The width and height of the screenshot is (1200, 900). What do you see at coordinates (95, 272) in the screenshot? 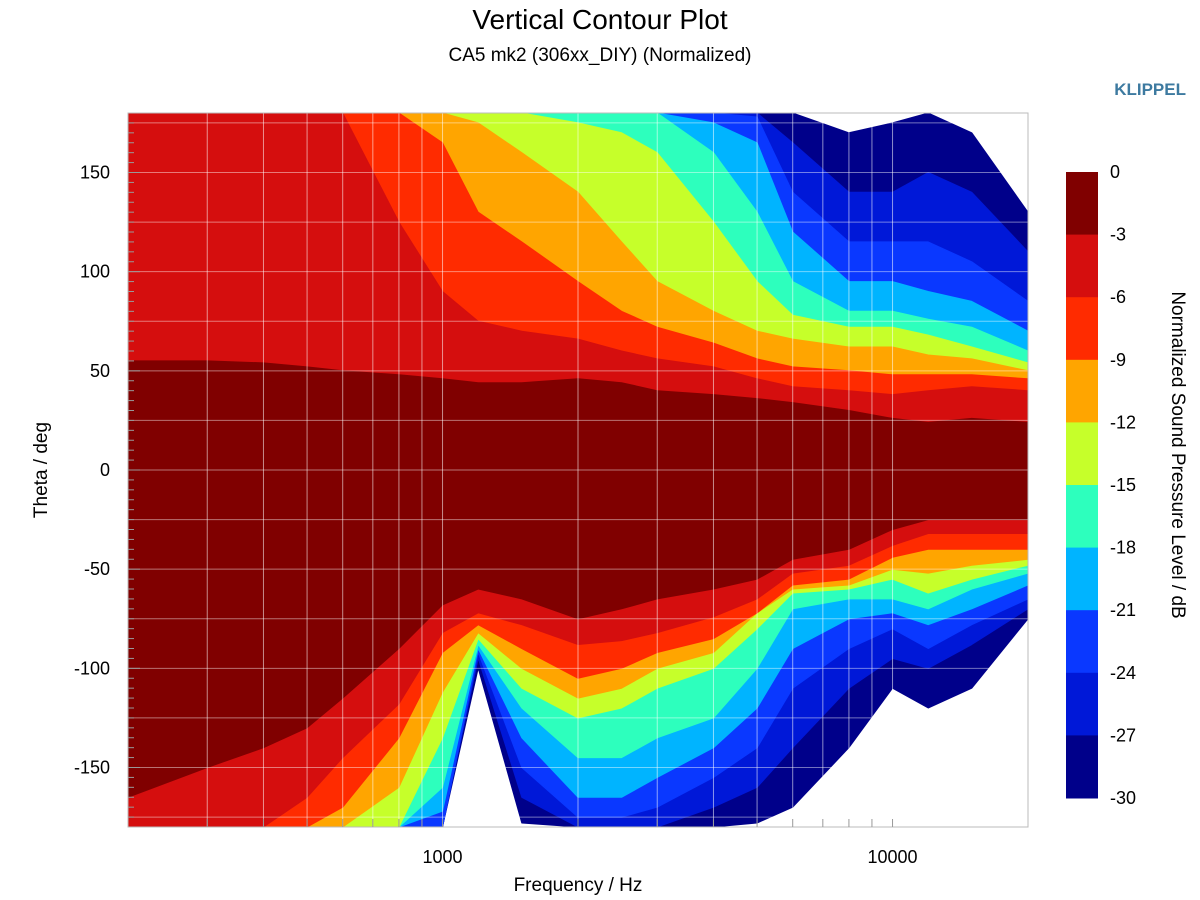
I see `y-tick-label: 100` at bounding box center [95, 272].